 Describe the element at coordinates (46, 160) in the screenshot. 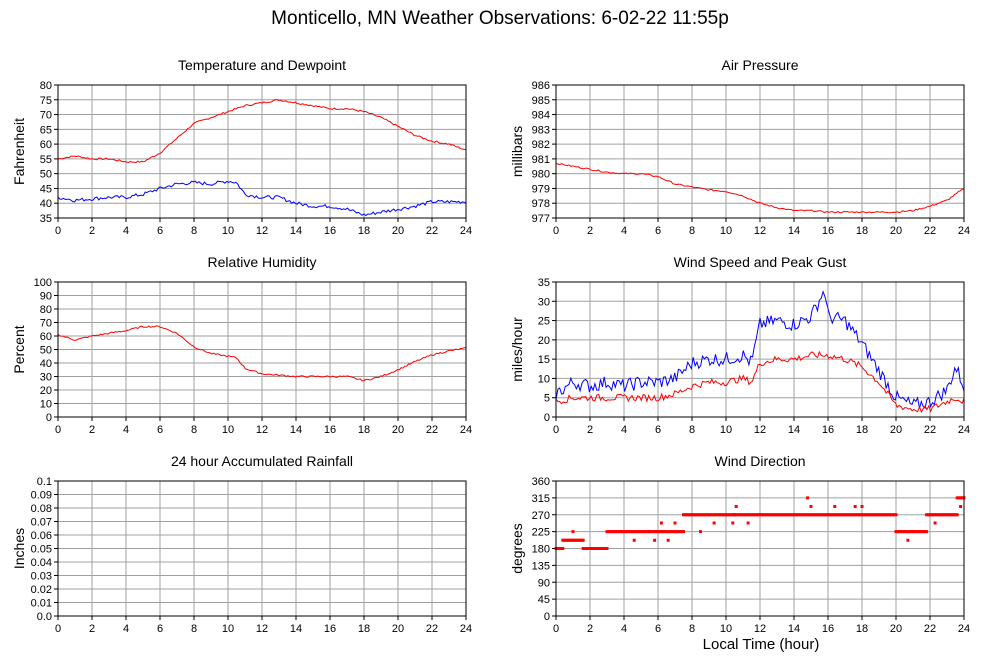

I see `y-tick-label: 55` at that location.